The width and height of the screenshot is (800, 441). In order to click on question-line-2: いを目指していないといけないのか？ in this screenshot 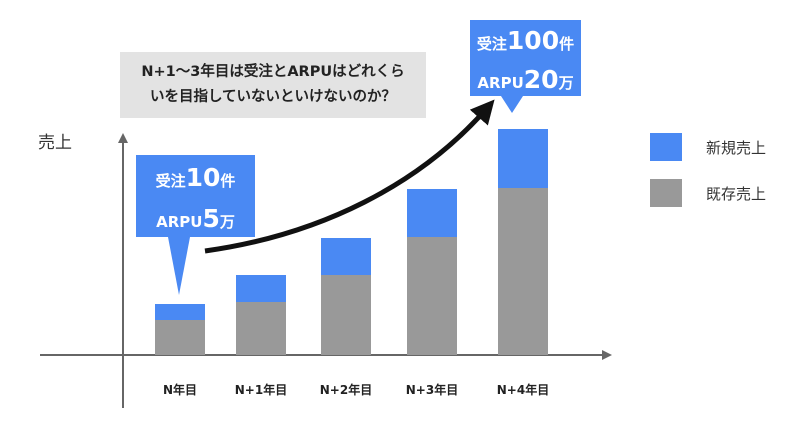, I will do `click(273, 97)`.